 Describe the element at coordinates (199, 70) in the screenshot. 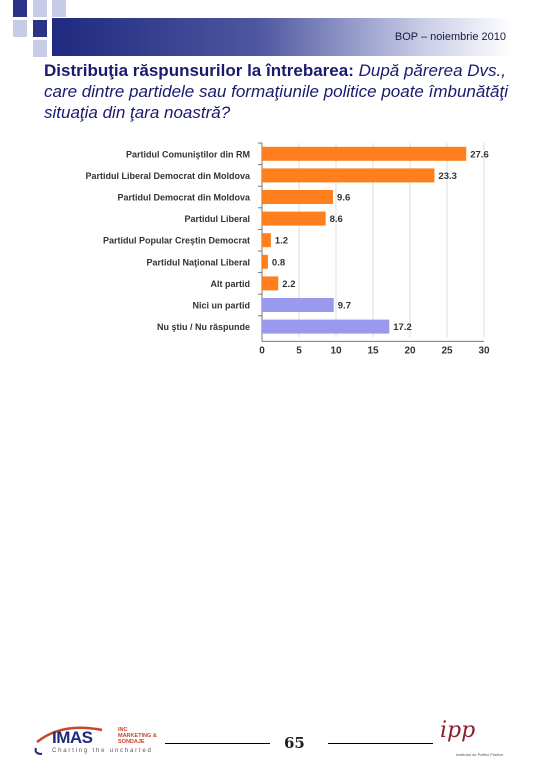

I see `title-lead: Distribuţia răspunsurilor la întrebarea:` at that location.